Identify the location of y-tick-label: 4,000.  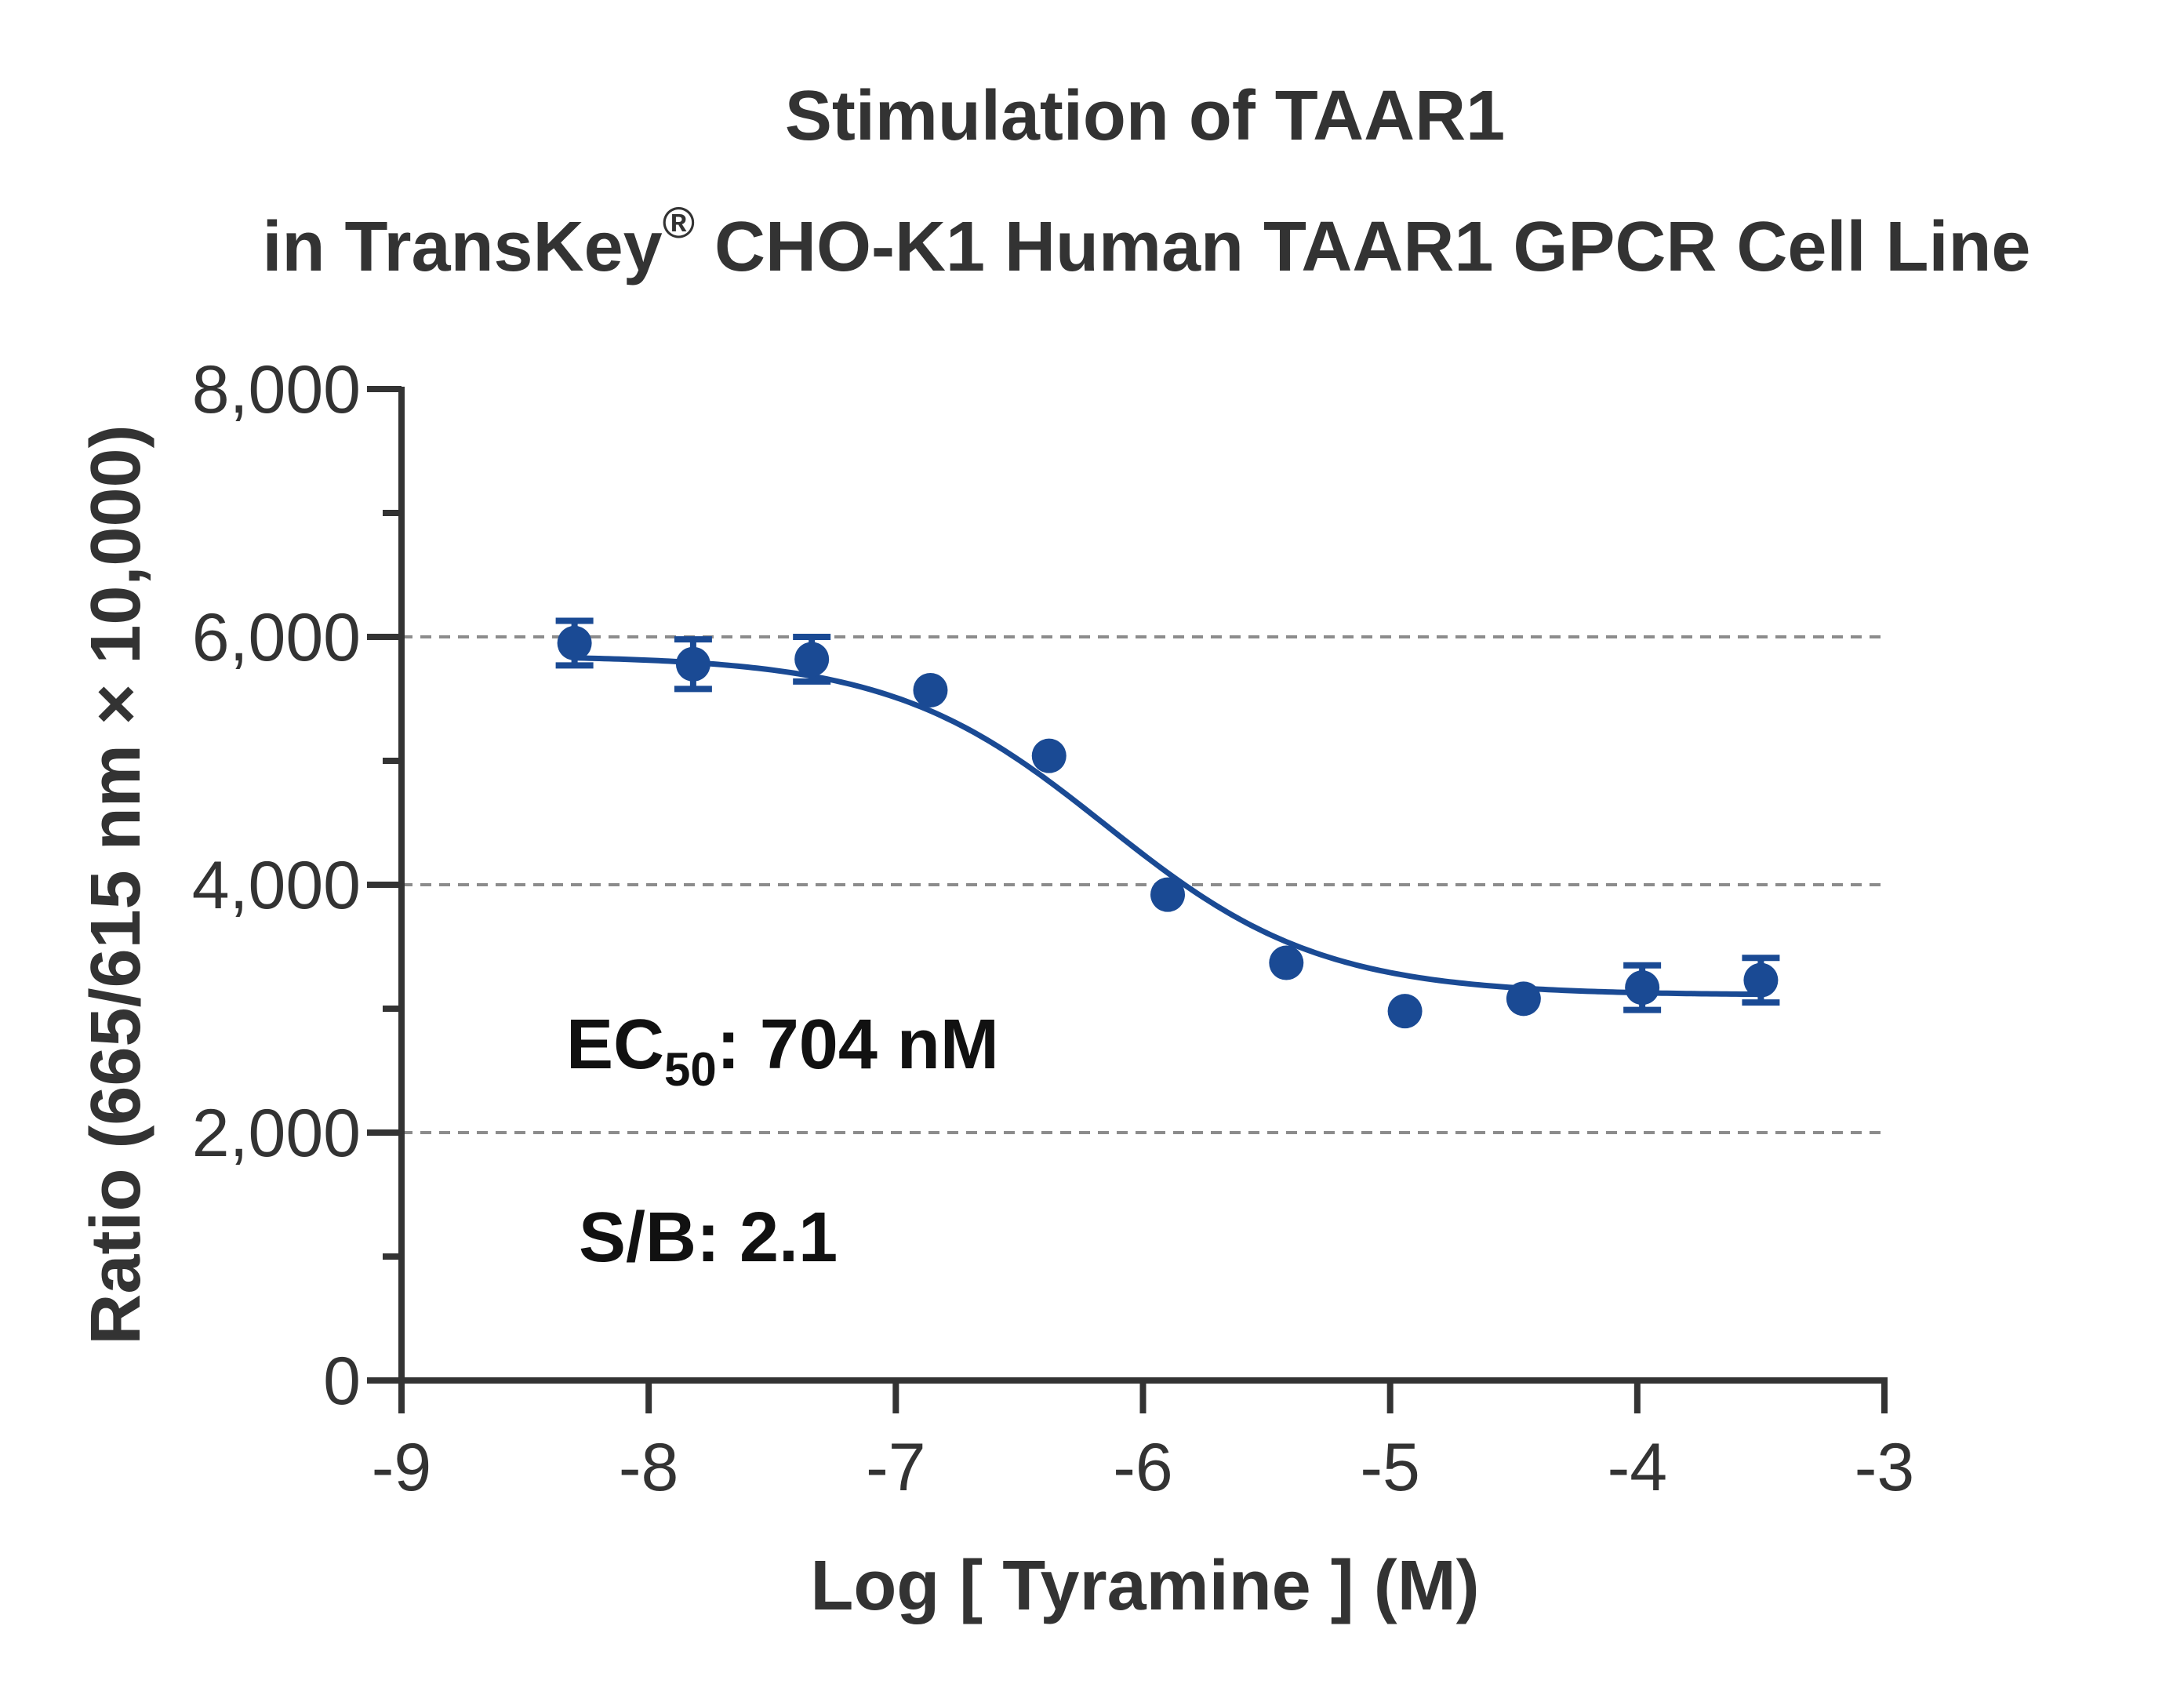
(276, 885).